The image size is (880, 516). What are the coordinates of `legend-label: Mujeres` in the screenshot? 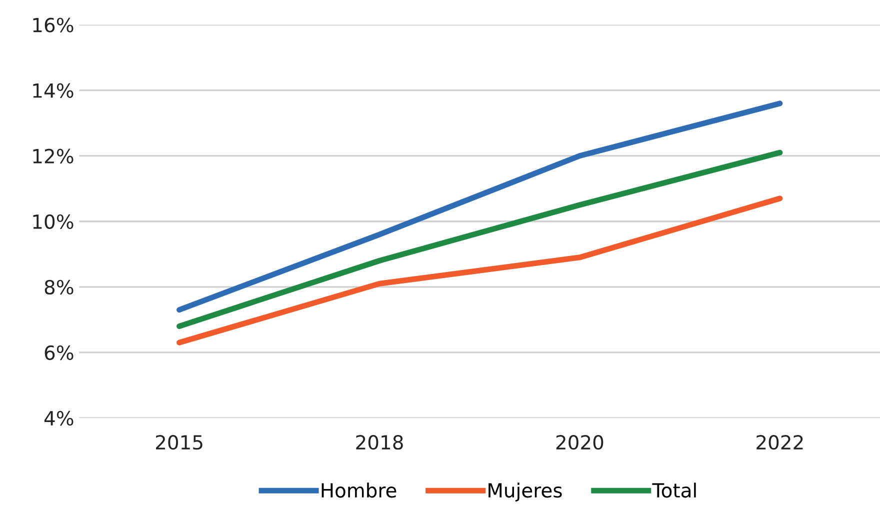 It's located at (525, 492).